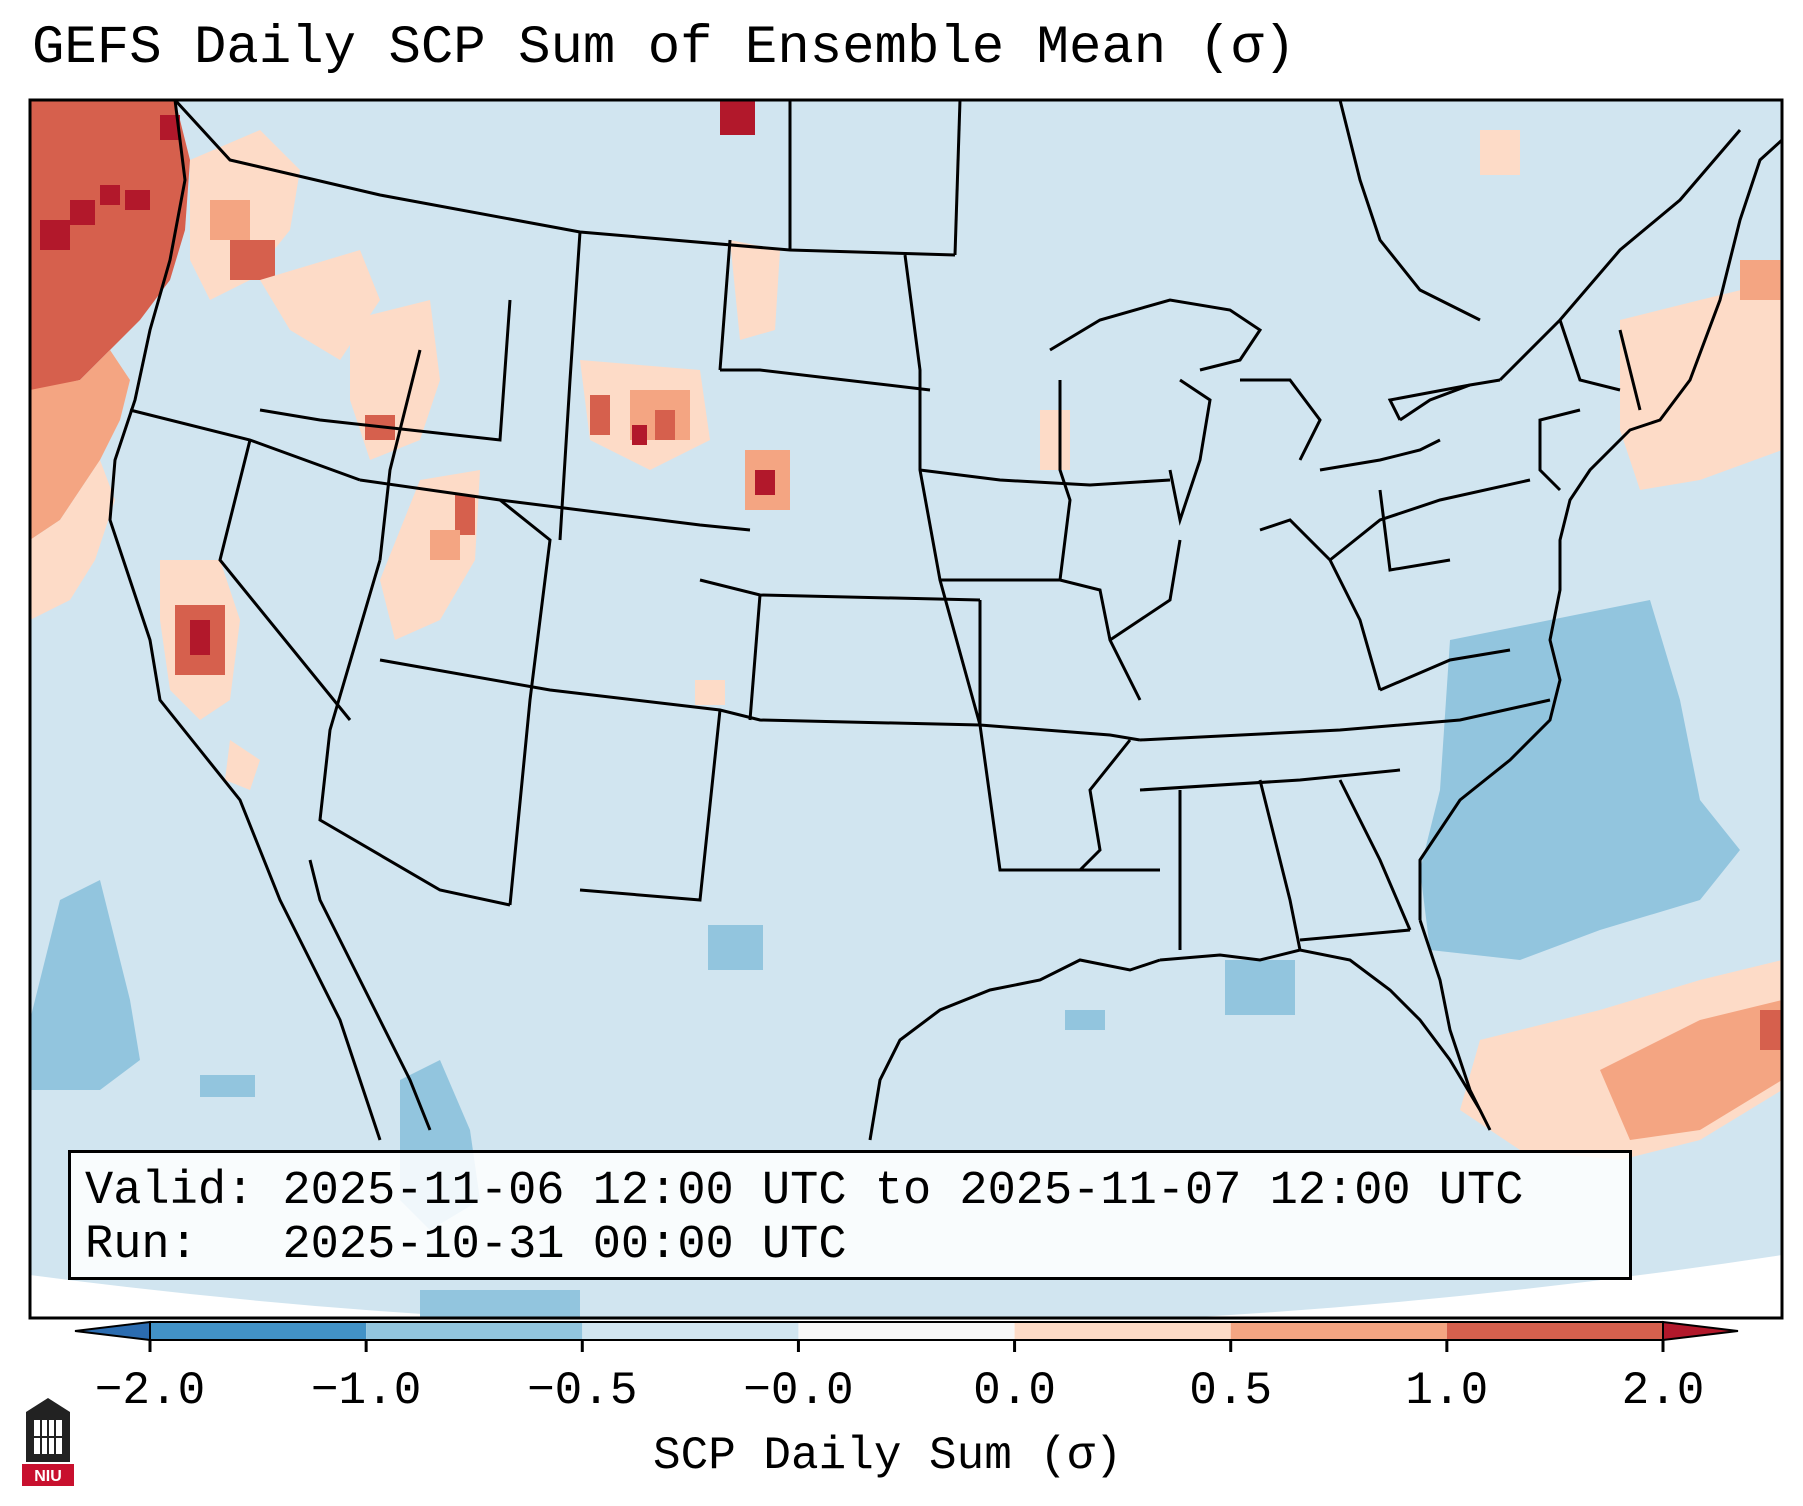 The height and width of the screenshot is (1506, 1803). I want to click on northeast-anomaly-field, so click(1411, 310).